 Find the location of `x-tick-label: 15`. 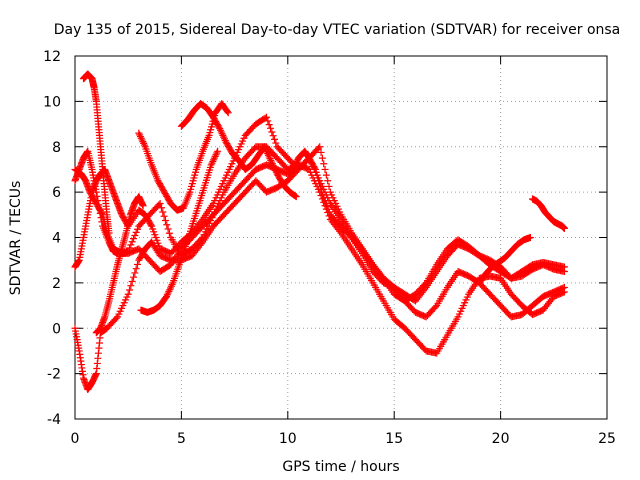

x-tick-label: 15 is located at coordinates (394, 439).